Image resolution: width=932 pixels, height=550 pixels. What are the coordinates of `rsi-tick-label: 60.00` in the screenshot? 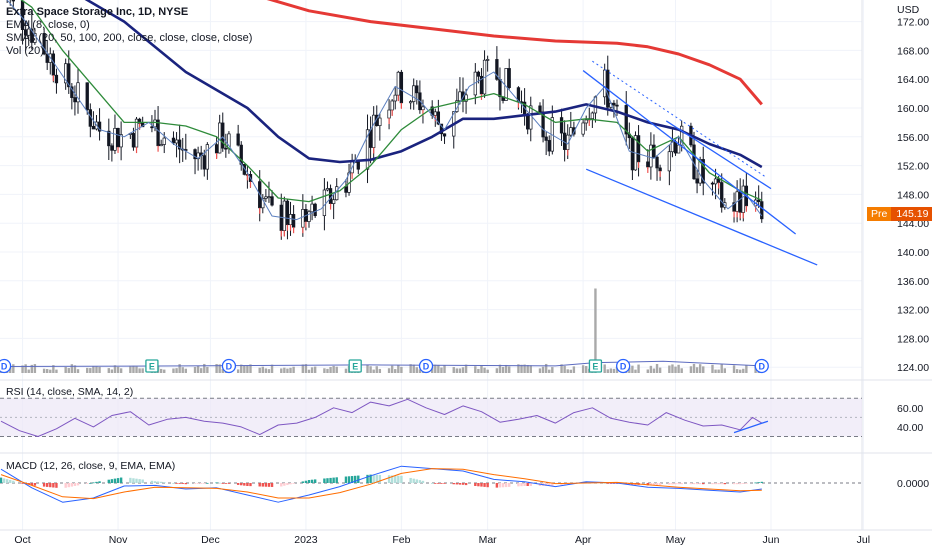 It's located at (910, 409).